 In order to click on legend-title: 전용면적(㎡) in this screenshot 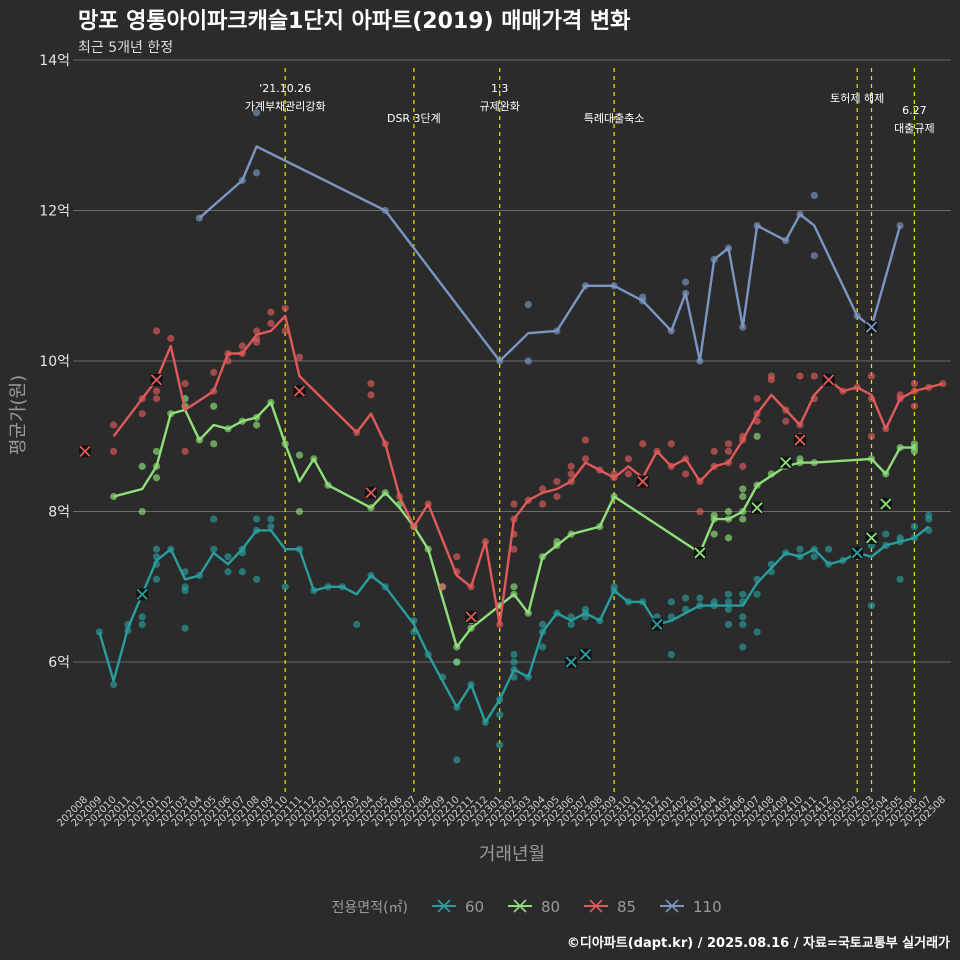, I will do `click(370, 908)`.